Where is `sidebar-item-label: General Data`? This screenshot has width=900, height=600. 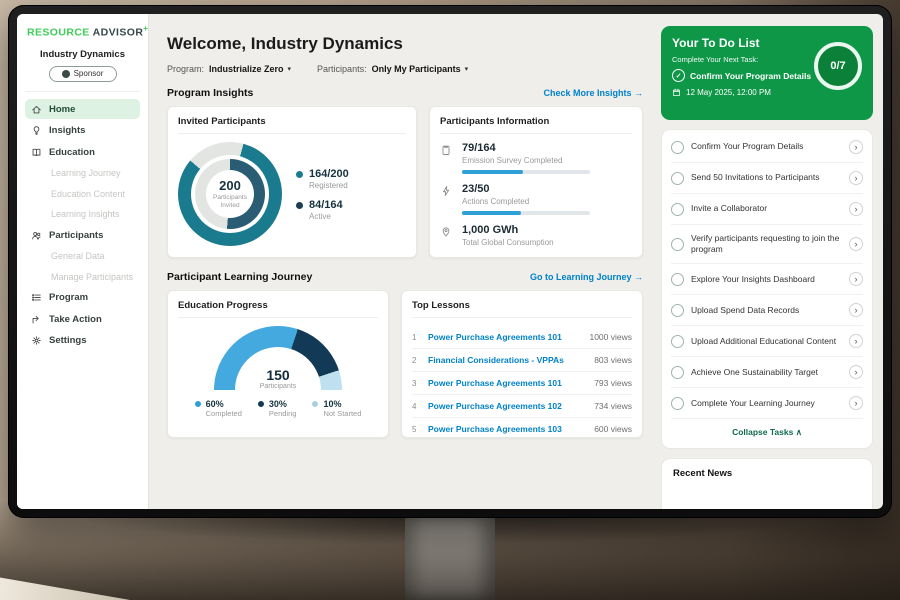
sidebar-item-label: General Data is located at coordinates (78, 256).